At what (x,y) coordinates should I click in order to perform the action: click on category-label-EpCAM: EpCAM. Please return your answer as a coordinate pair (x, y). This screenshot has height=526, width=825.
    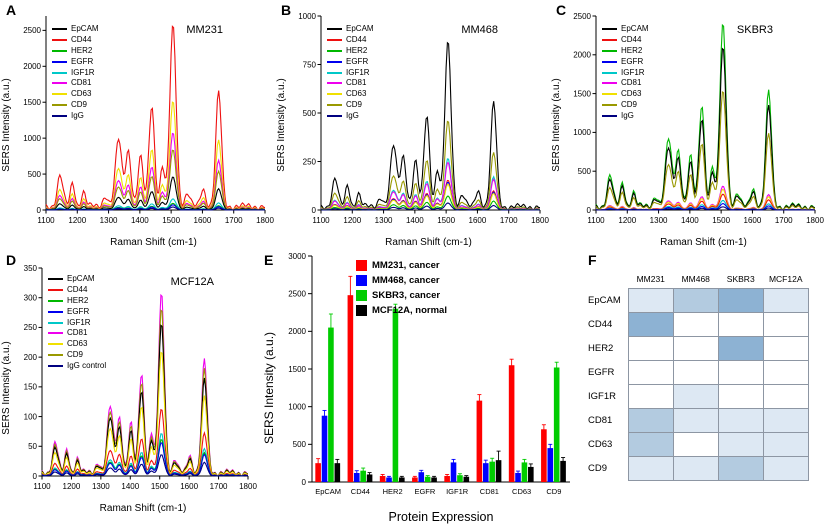
    Looking at the image, I should click on (328, 491).